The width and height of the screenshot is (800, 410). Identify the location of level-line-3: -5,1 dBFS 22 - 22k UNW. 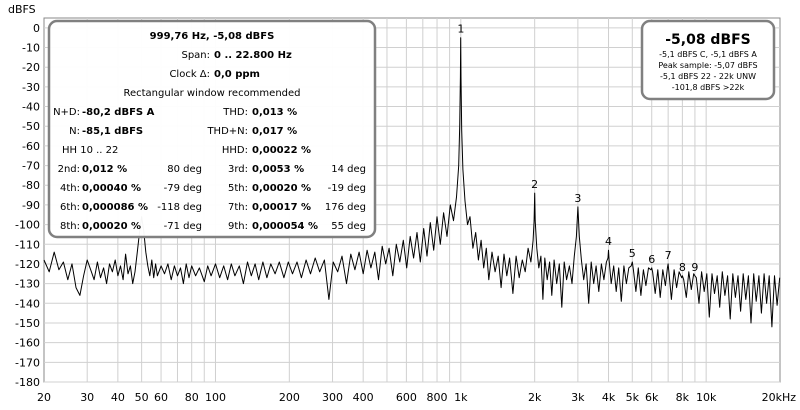
(708, 76).